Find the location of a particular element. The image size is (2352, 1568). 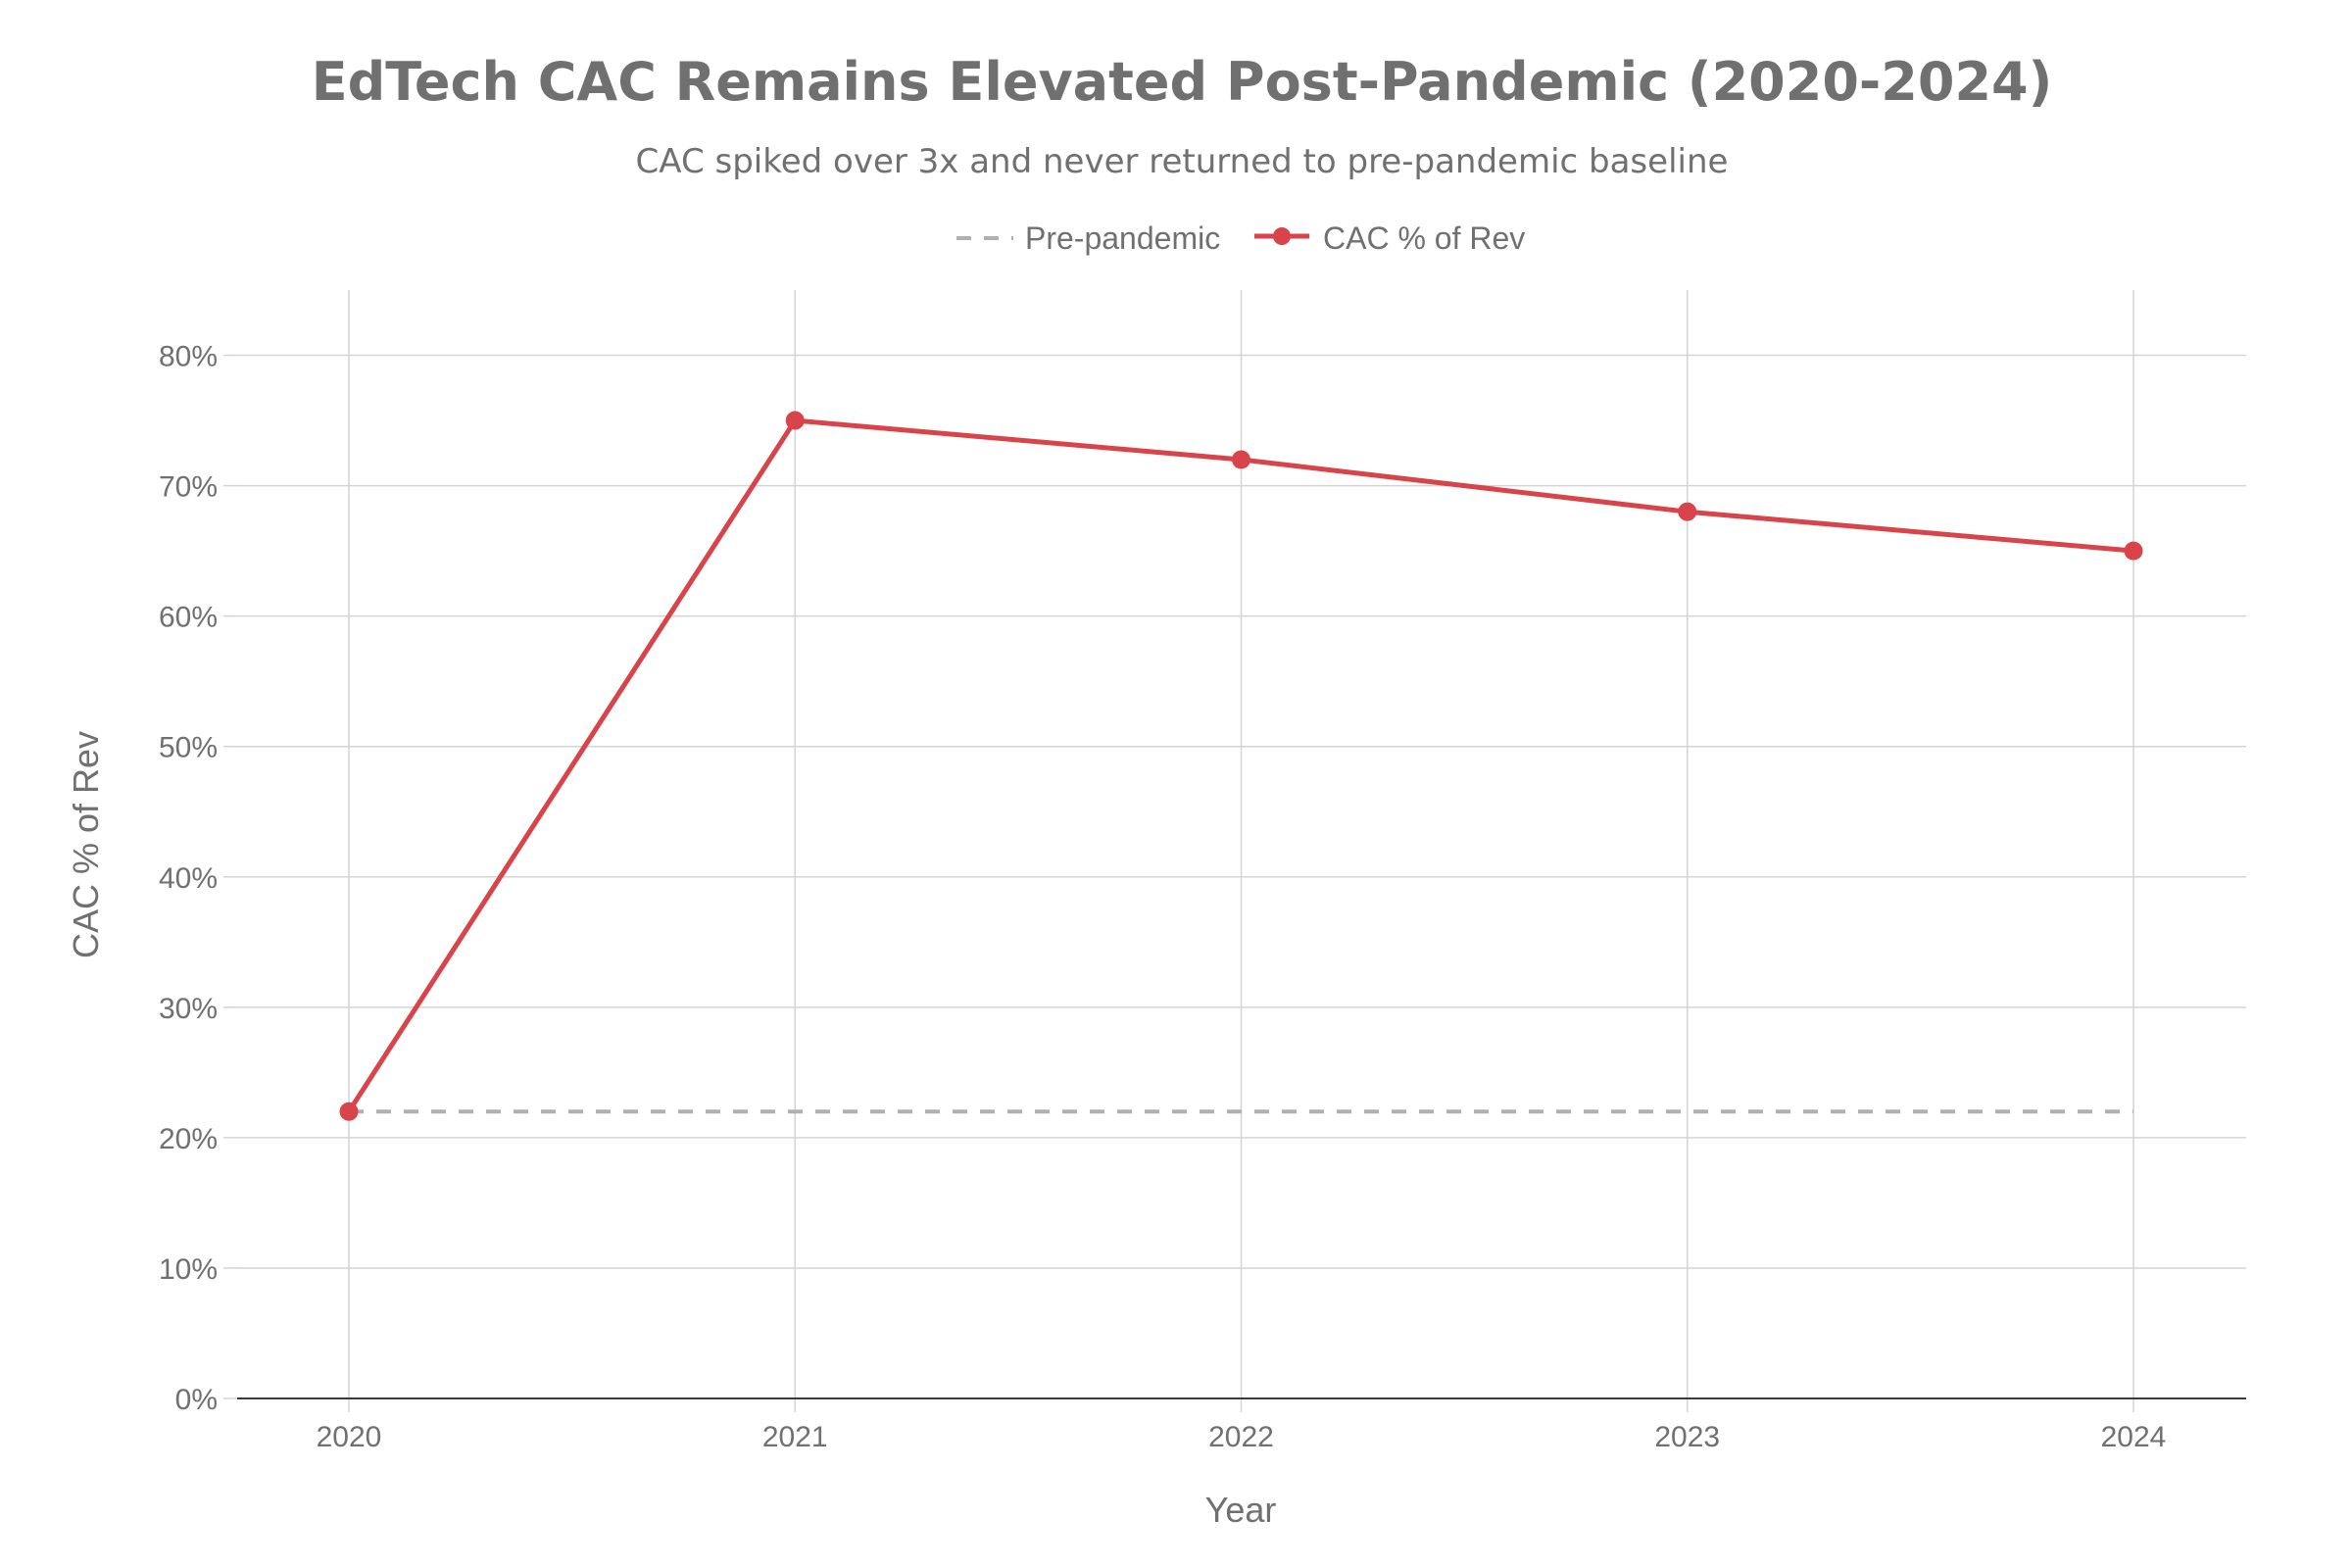

legend-label-cac: CAC % of Rev is located at coordinates (1424, 238).